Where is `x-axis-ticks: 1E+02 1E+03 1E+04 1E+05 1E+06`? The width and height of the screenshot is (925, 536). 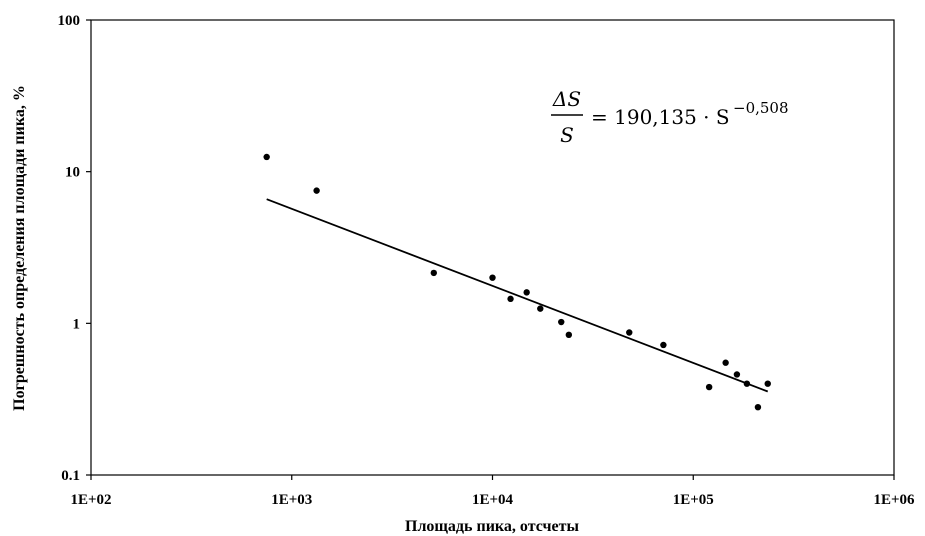
x-axis-ticks: 1E+02 1E+03 1E+04 1E+05 1E+06 is located at coordinates (492, 491).